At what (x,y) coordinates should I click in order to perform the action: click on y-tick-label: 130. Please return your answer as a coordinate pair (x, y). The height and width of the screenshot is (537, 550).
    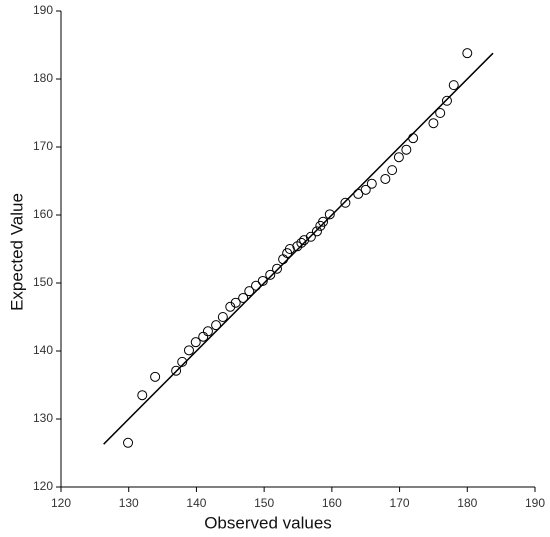
    Looking at the image, I should click on (43, 418).